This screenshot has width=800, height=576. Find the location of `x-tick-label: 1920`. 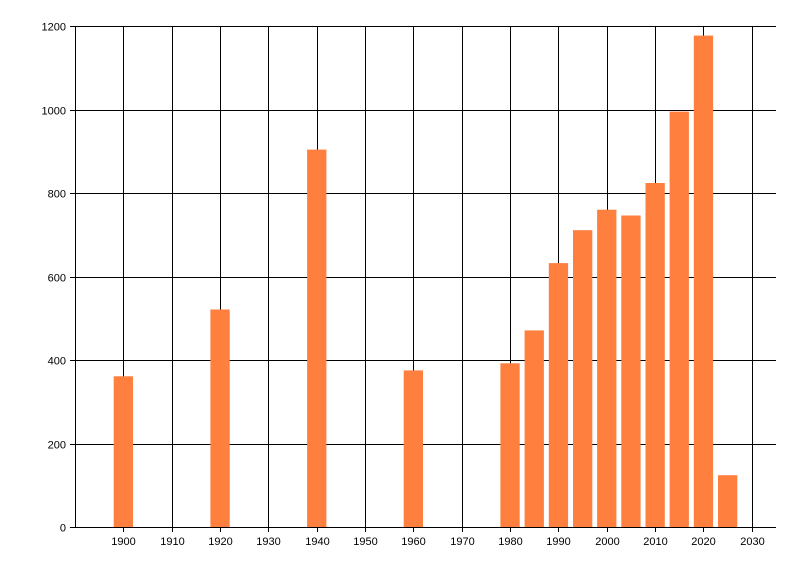

x-tick-label: 1920 is located at coordinates (220, 542).